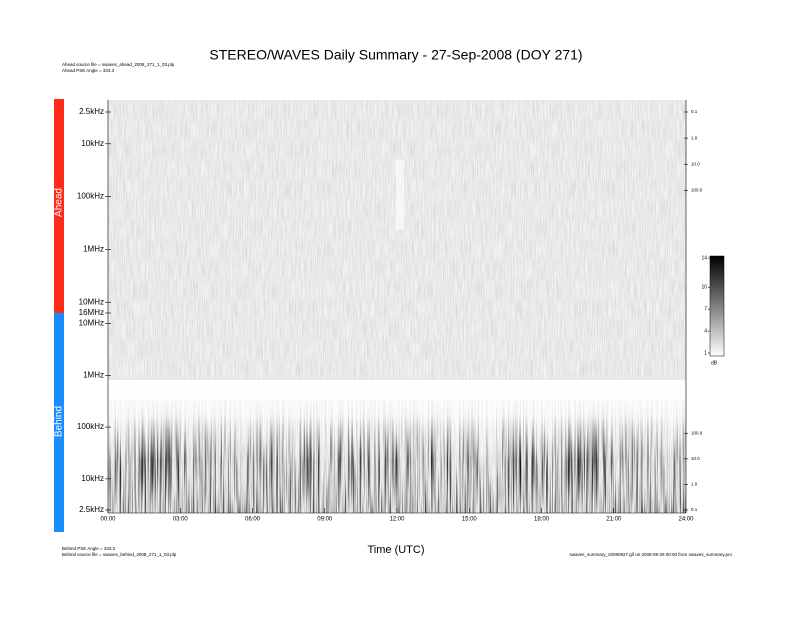 The width and height of the screenshot is (792, 617). What do you see at coordinates (704, 288) in the screenshot?
I see `colorbar-tick-label: 10` at bounding box center [704, 288].